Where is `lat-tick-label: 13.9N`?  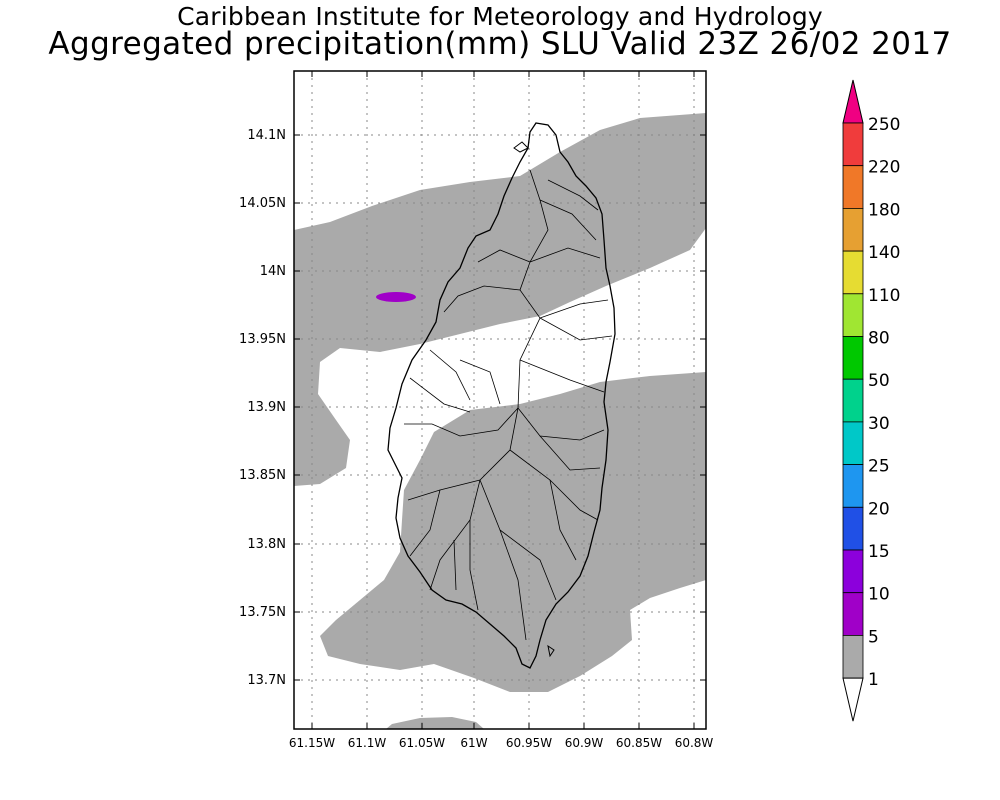 lat-tick-label: 13.9N is located at coordinates (266, 407).